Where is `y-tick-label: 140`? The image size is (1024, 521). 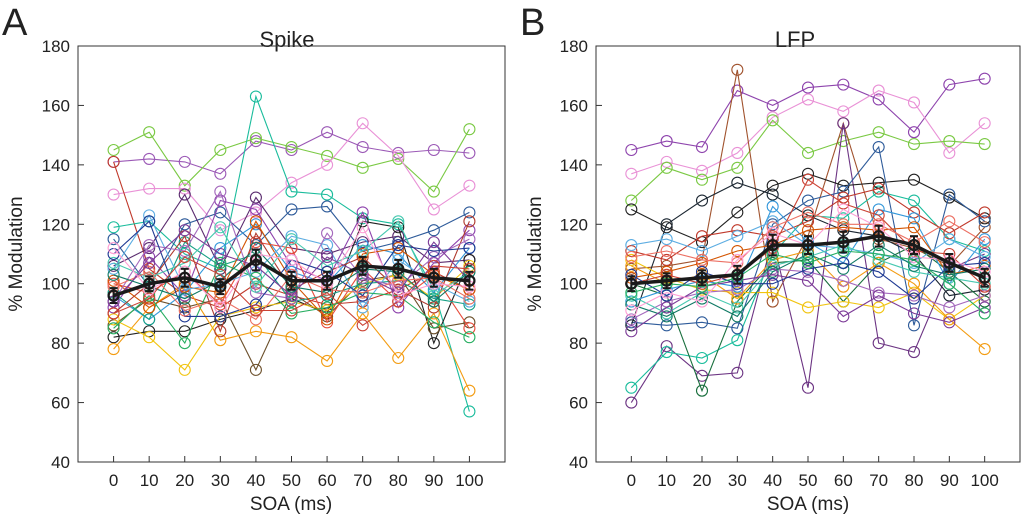 y-tick-label: 140 is located at coordinates (56, 165).